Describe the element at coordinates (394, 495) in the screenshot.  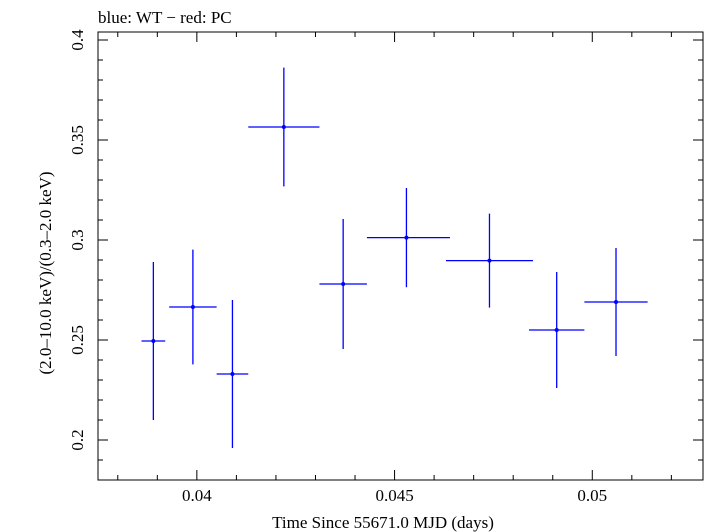
I see `x-tick-label: 0.045` at that location.